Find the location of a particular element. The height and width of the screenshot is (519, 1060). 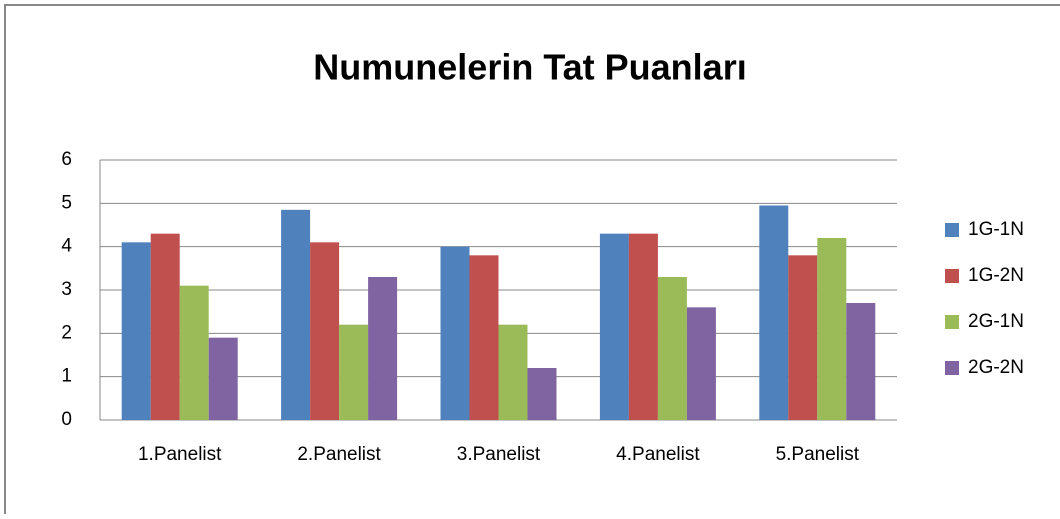

legend-label: 2G-2N is located at coordinates (996, 367).